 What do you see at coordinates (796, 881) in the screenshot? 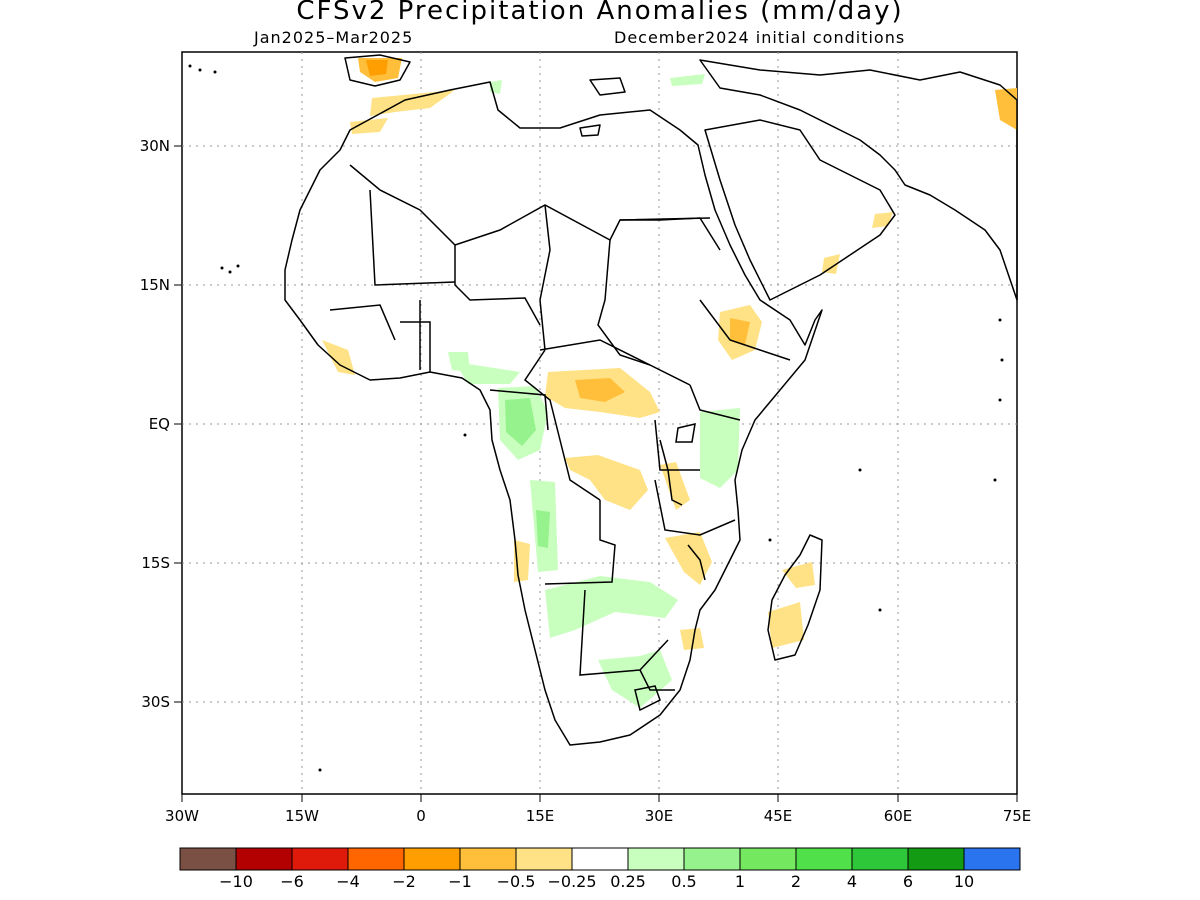
I see `colorbar-label: 2` at bounding box center [796, 881].